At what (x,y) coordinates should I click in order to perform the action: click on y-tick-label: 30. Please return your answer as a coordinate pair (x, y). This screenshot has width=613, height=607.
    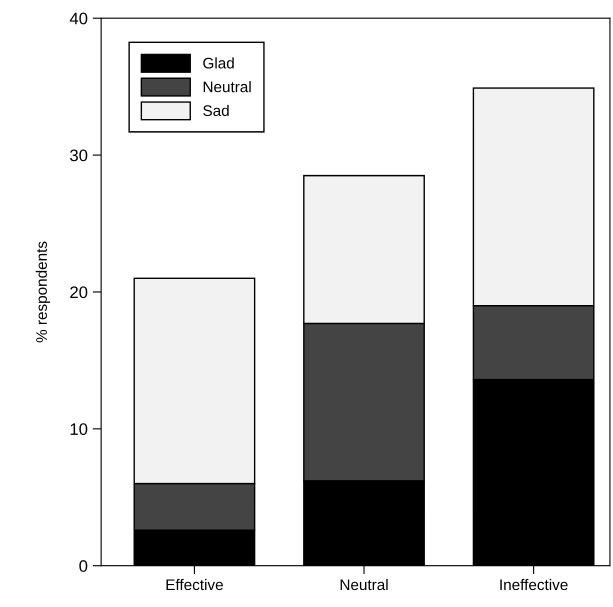
    Looking at the image, I should click on (79, 155).